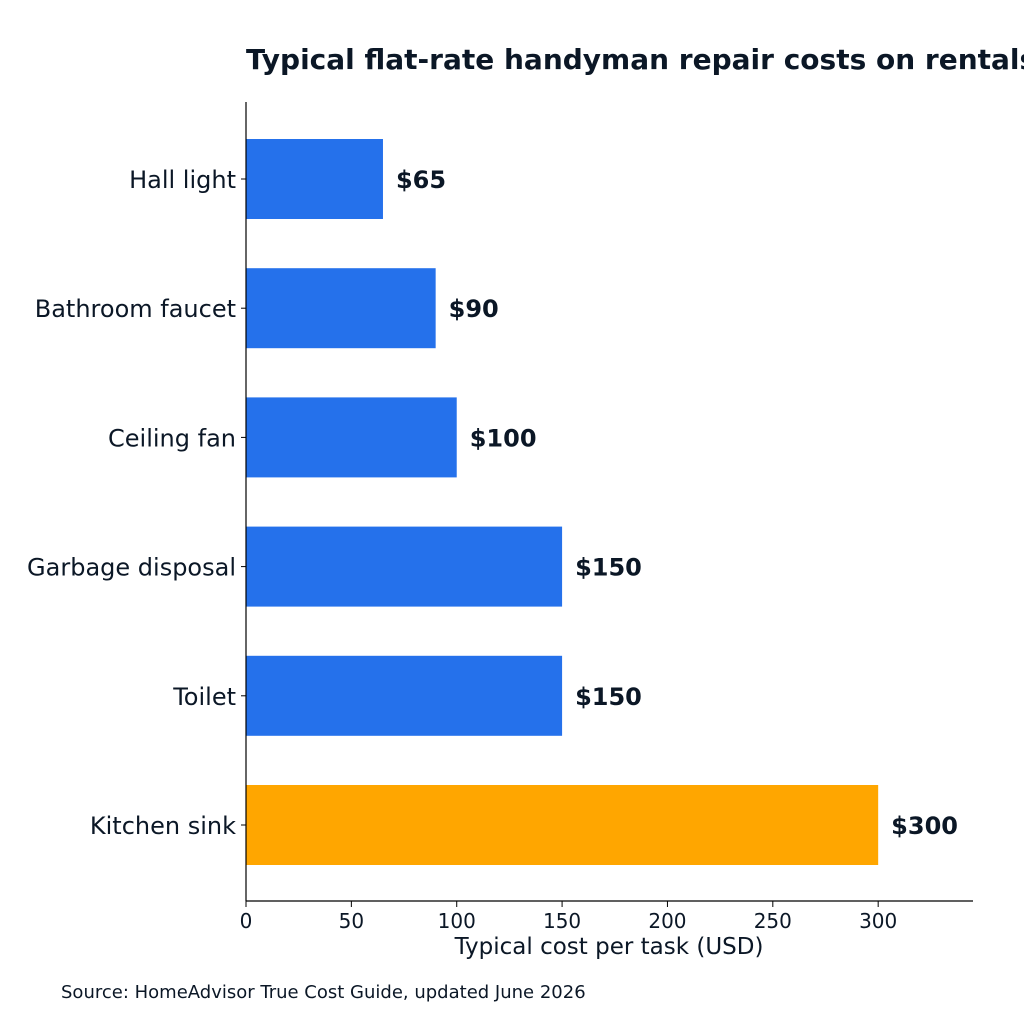  Describe the element at coordinates (421, 180) in the screenshot. I see `value-label: $65` at that location.